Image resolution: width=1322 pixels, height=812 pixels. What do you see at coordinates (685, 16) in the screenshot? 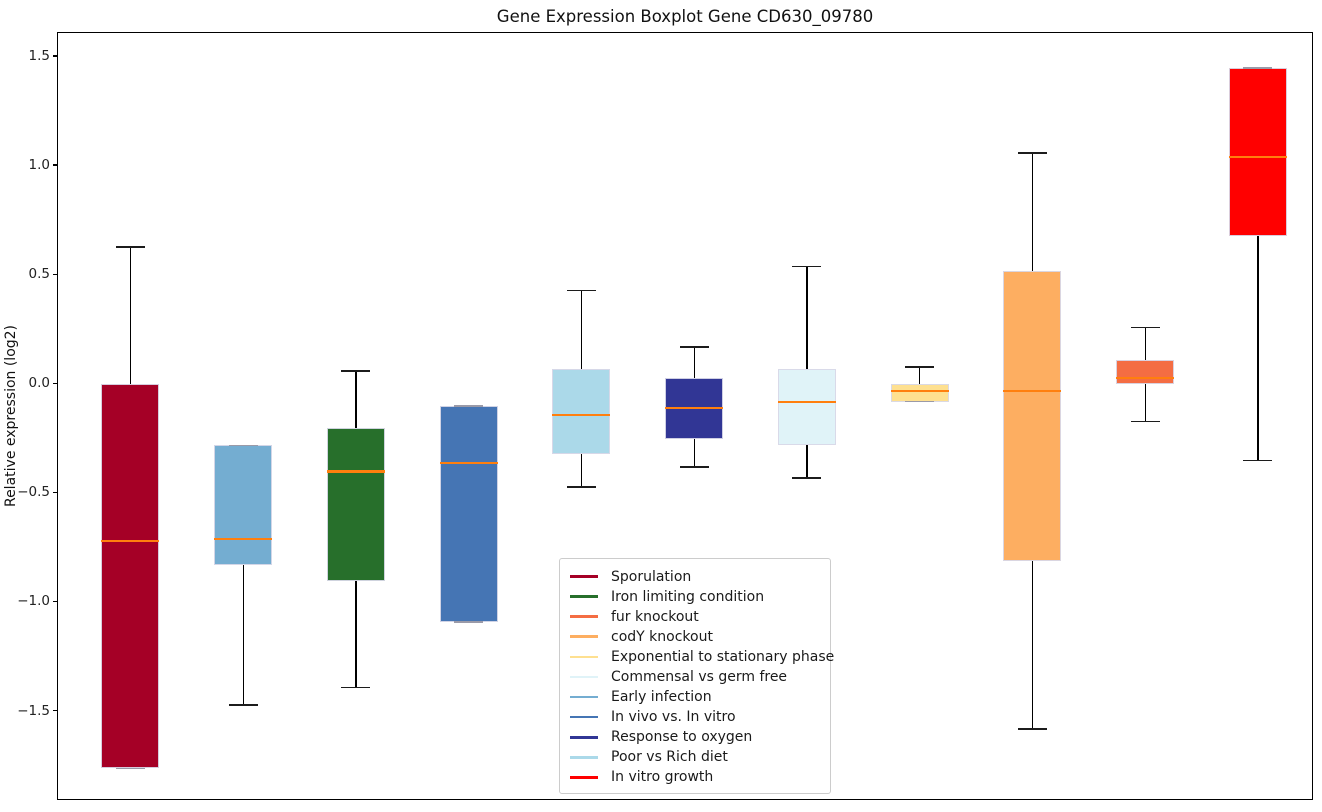
I see `chart-title: Gene Expression Boxplot Gene CD630_09780` at bounding box center [685, 16].